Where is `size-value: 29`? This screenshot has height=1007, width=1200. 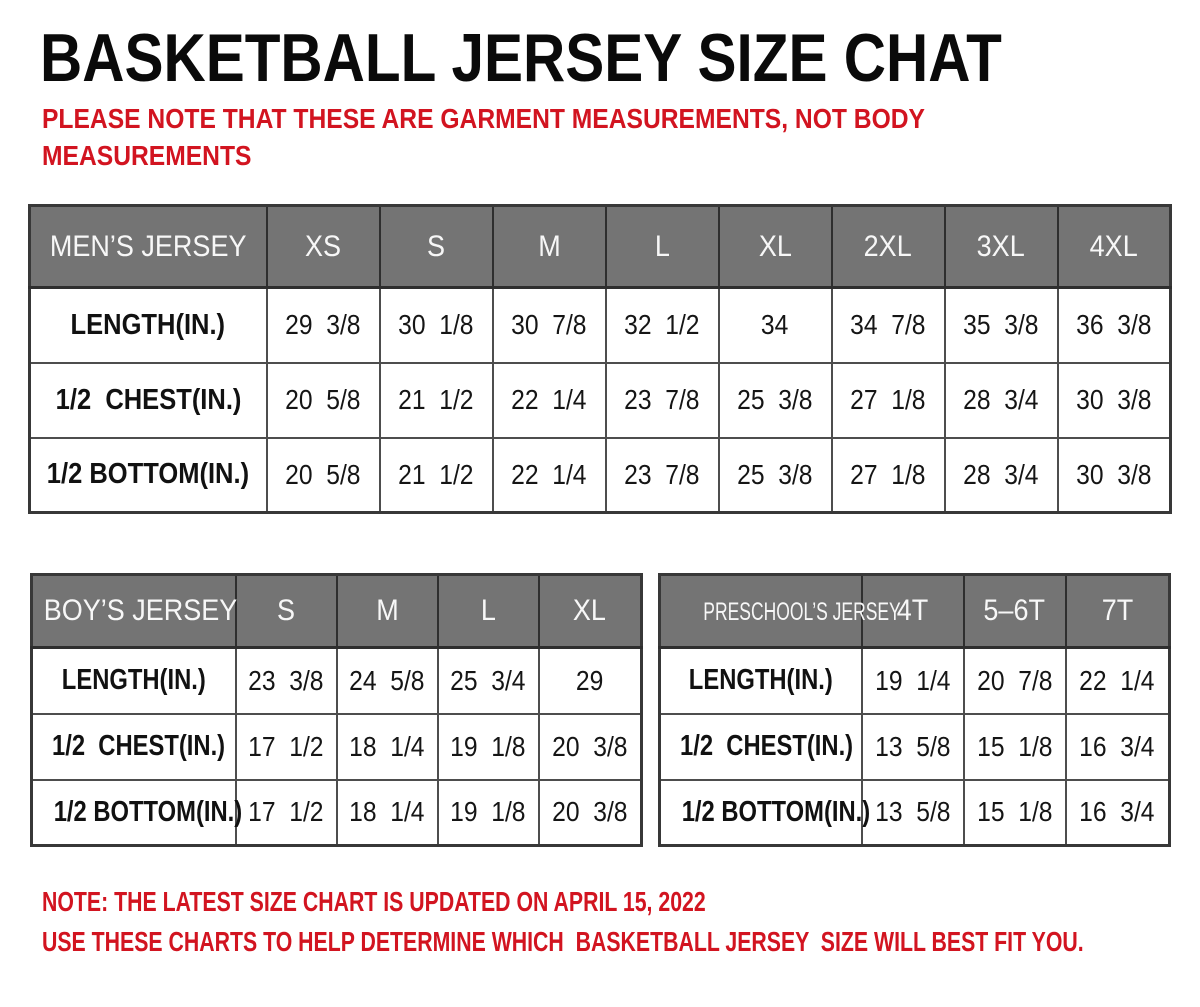 size-value: 29 is located at coordinates (590, 680).